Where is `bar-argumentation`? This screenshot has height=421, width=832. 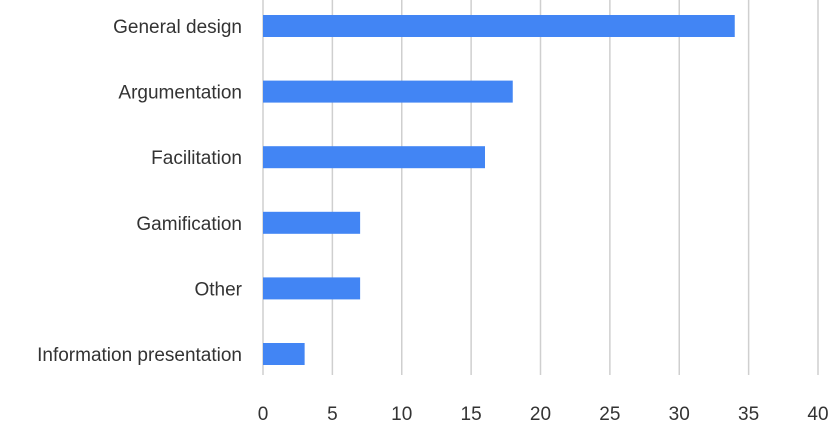 bar-argumentation is located at coordinates (388, 91).